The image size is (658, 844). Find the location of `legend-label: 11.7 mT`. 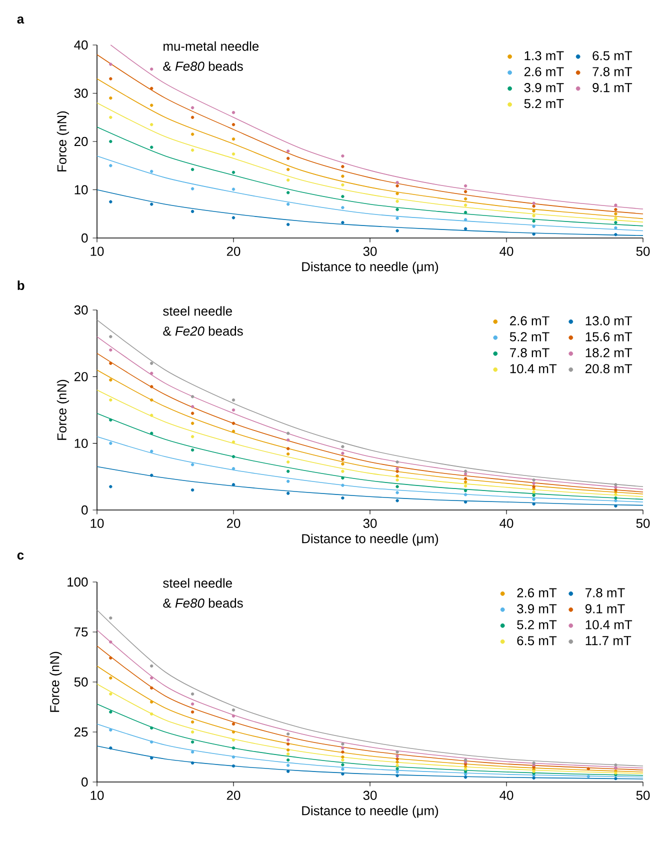

legend-label: 11.7 mT is located at coordinates (609, 641).